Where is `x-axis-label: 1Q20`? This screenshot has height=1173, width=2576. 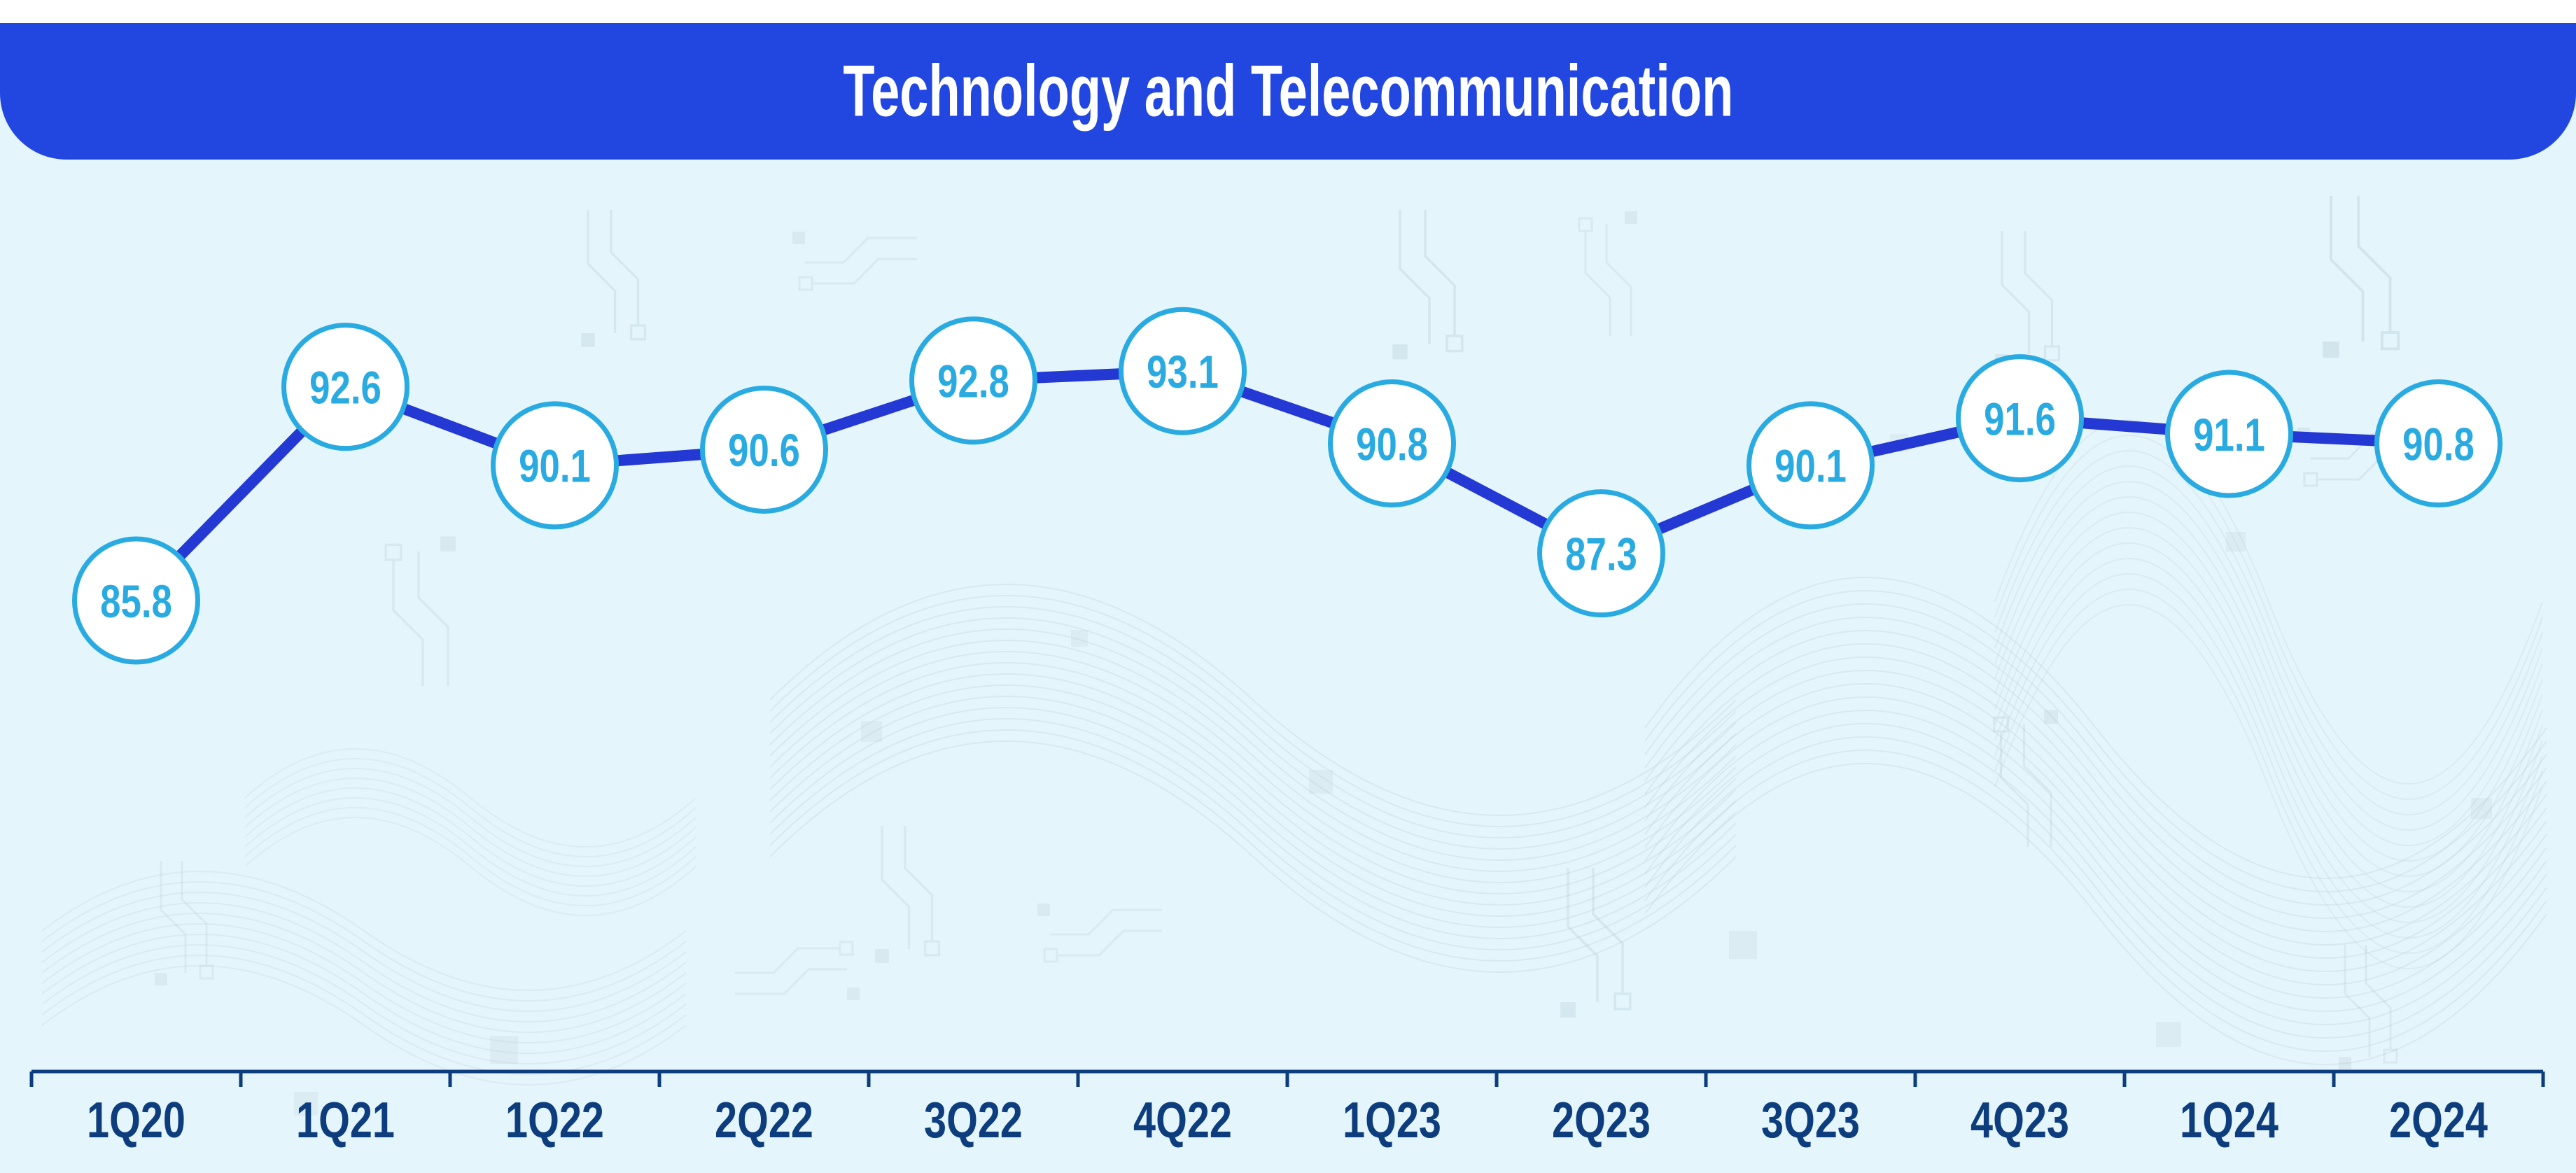 x-axis-label: 1Q20 is located at coordinates (136, 1120).